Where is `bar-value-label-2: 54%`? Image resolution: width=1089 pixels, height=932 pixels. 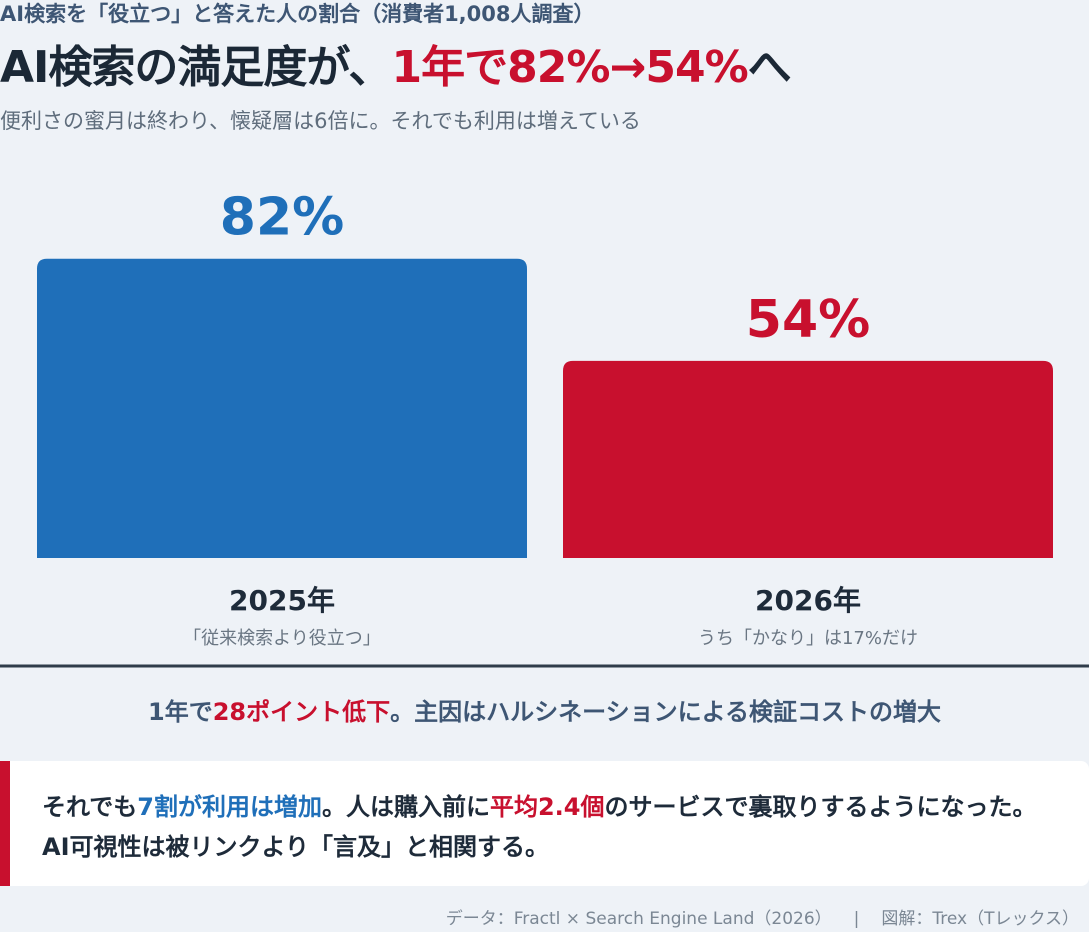
bar-value-label-2: 54% is located at coordinates (808, 320).